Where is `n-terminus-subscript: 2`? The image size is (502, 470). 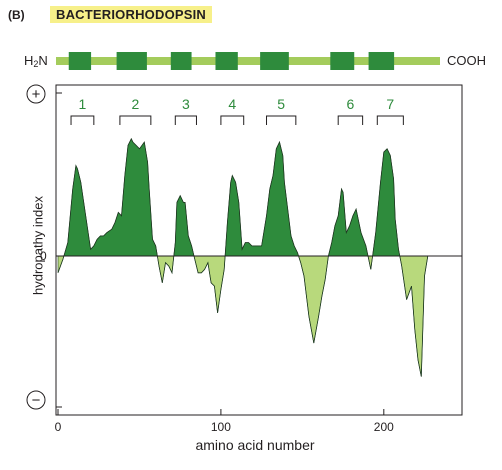 n-terminus-subscript: 2 is located at coordinates (36, 64).